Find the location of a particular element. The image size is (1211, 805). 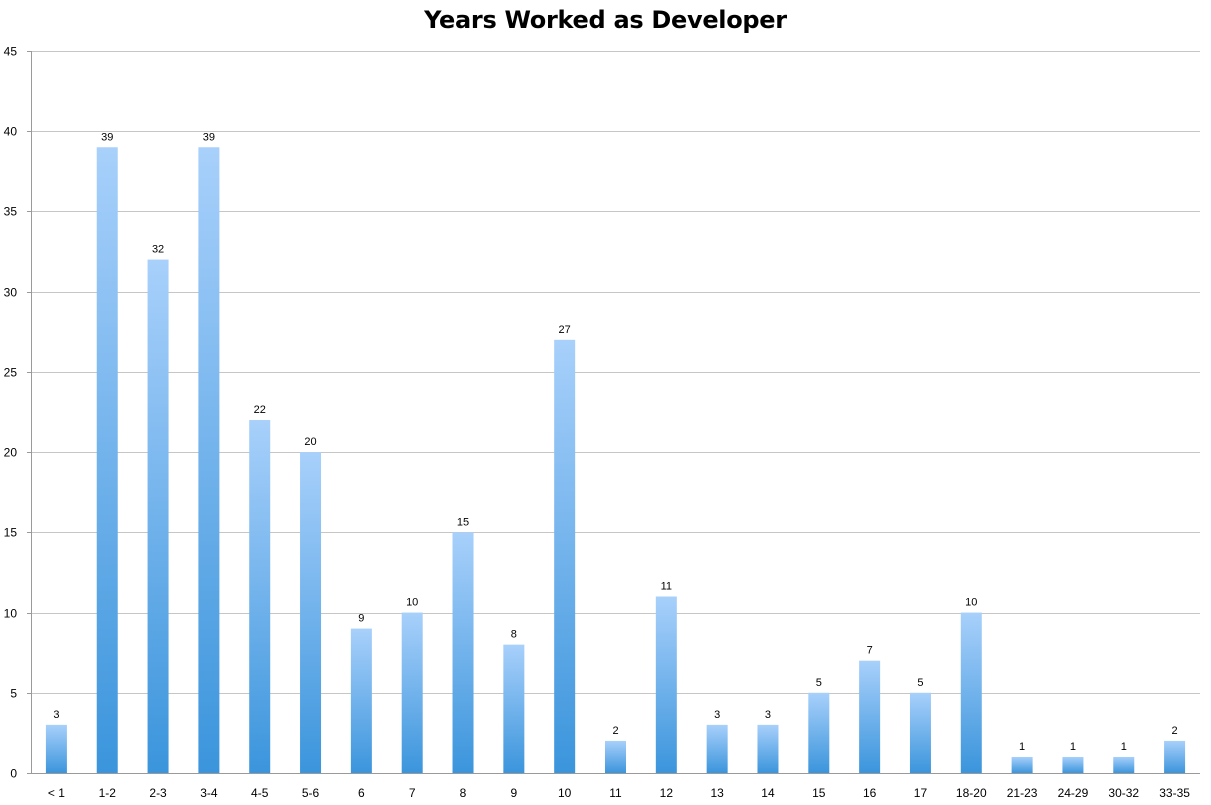

x-tick-label: 3-4 is located at coordinates (209, 793).